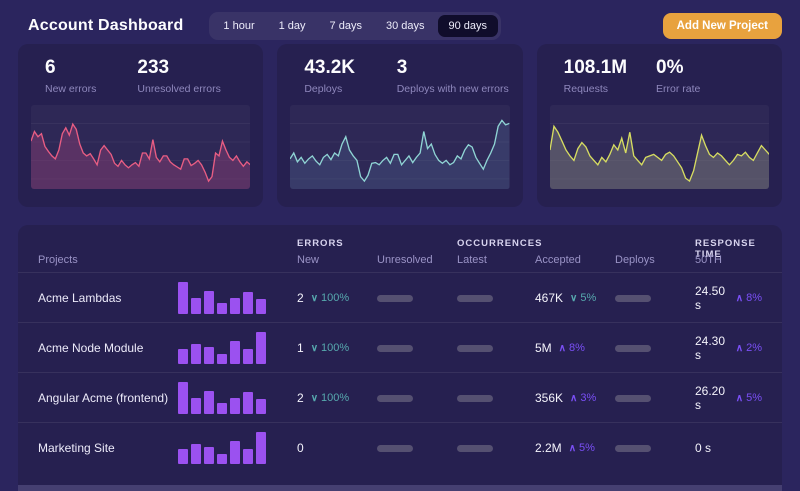 The image size is (800, 491). What do you see at coordinates (76, 447) in the screenshot?
I see `project-name-link: Marketing Site` at bounding box center [76, 447].